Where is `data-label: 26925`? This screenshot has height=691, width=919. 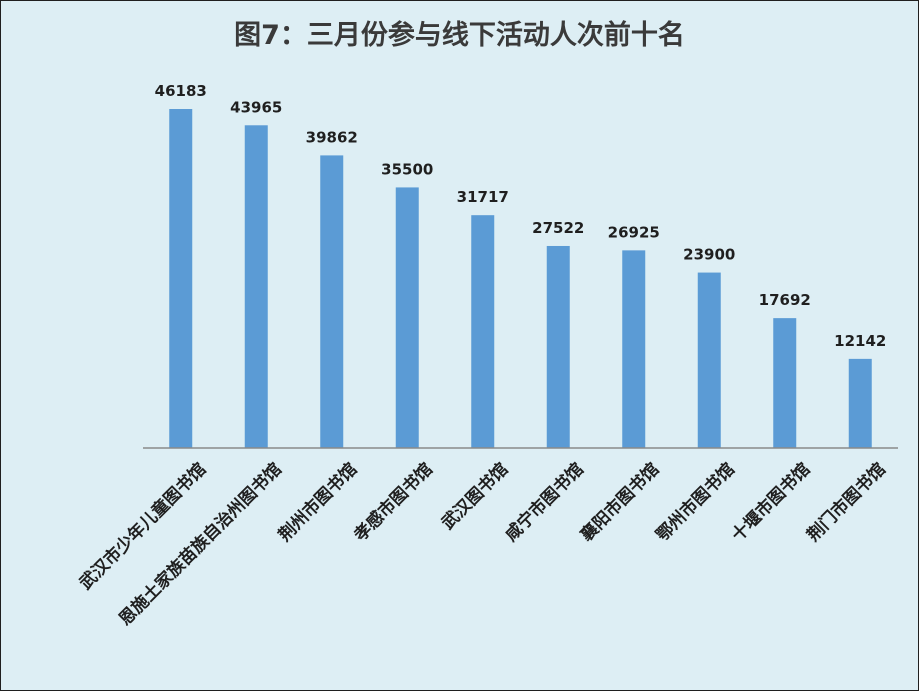 data-label: 26925 is located at coordinates (634, 232).